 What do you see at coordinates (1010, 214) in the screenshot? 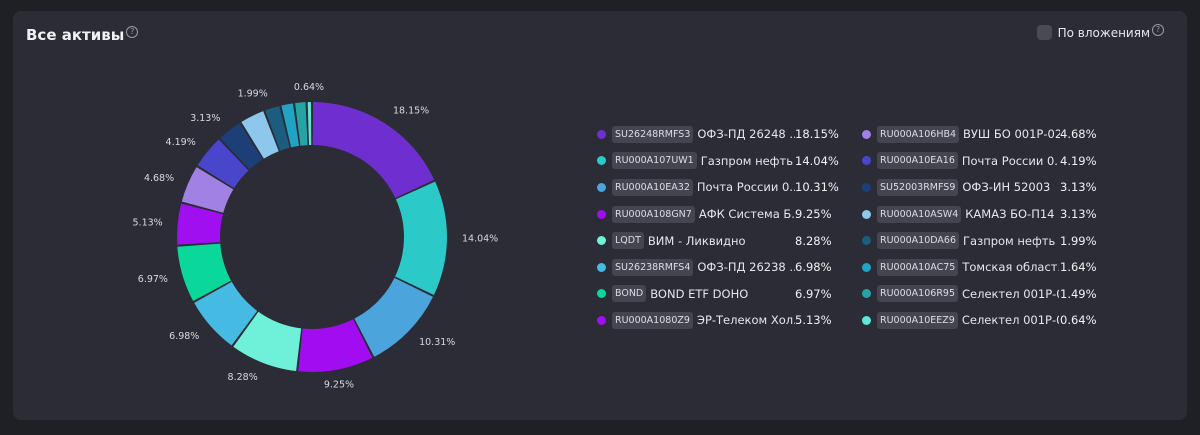
I see `asset-name: КАМАЗ БО-П14` at bounding box center [1010, 214].